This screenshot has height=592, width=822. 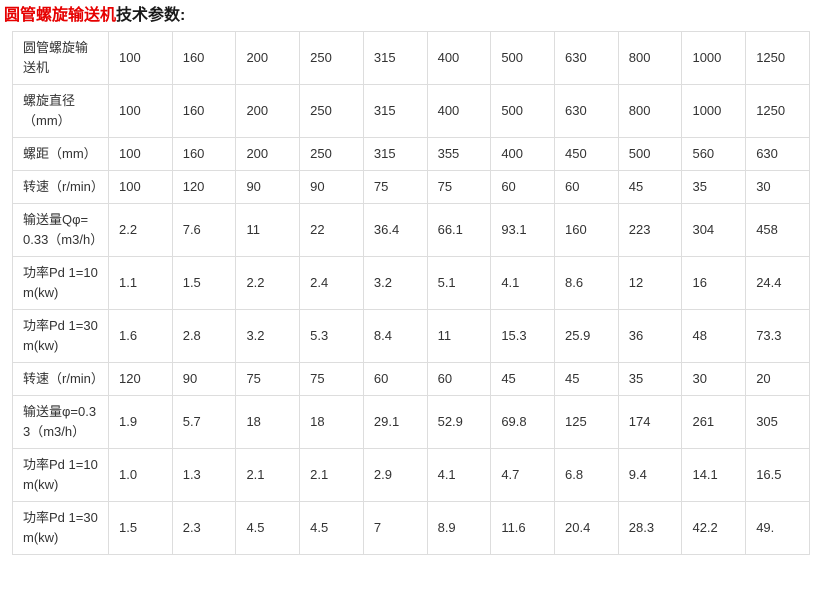 I want to click on value-cell: 315, so click(x=395, y=111).